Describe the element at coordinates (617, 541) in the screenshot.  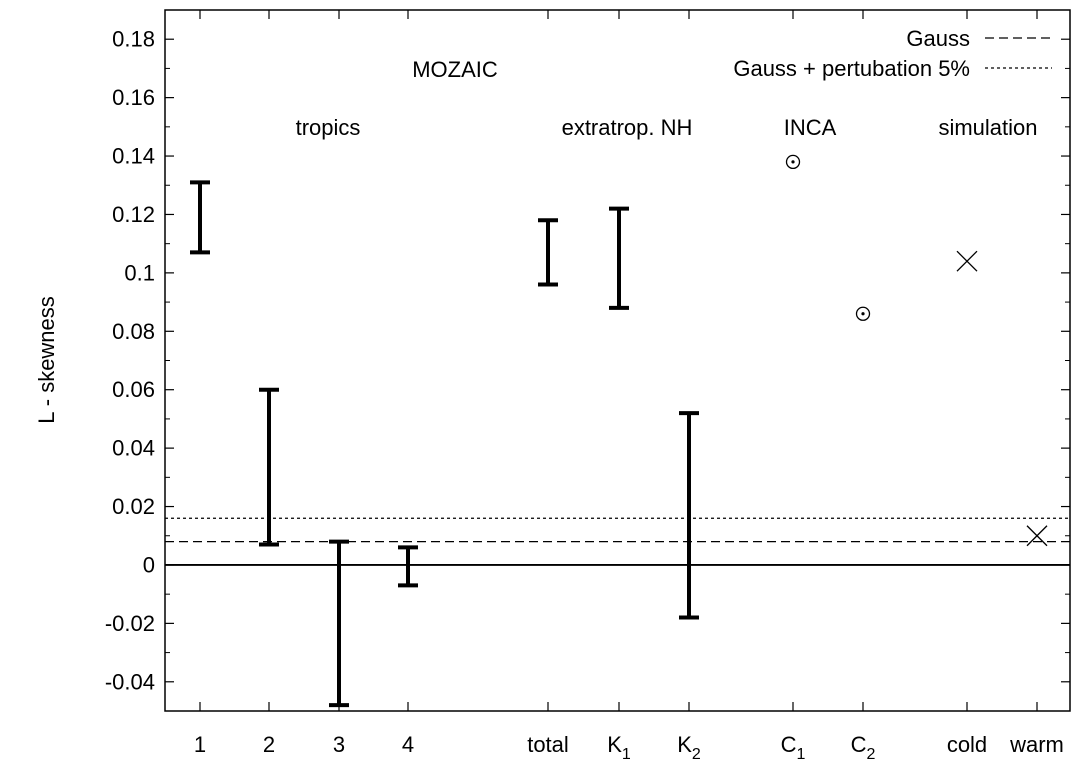
I see `reference-lines` at that location.